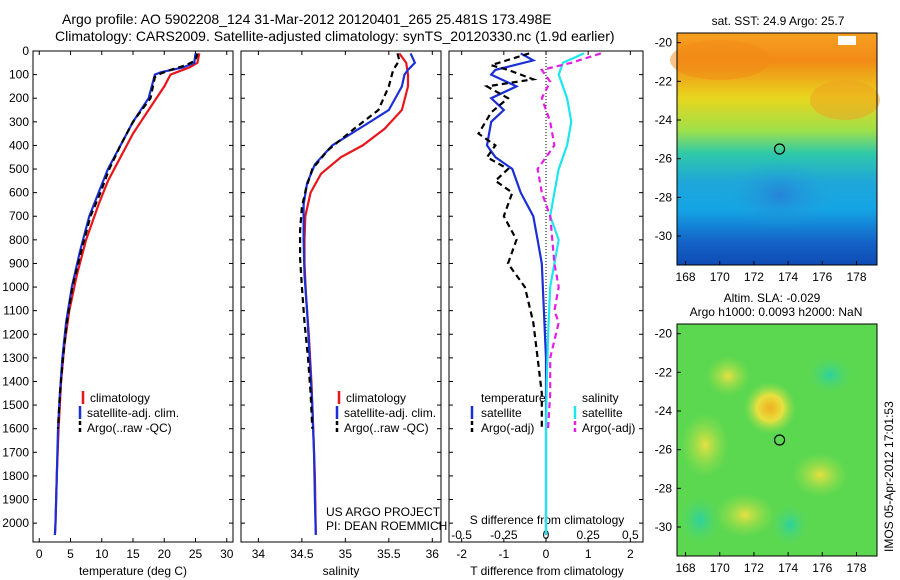  I want to click on depth-tick-label: 400, so click(19, 145).